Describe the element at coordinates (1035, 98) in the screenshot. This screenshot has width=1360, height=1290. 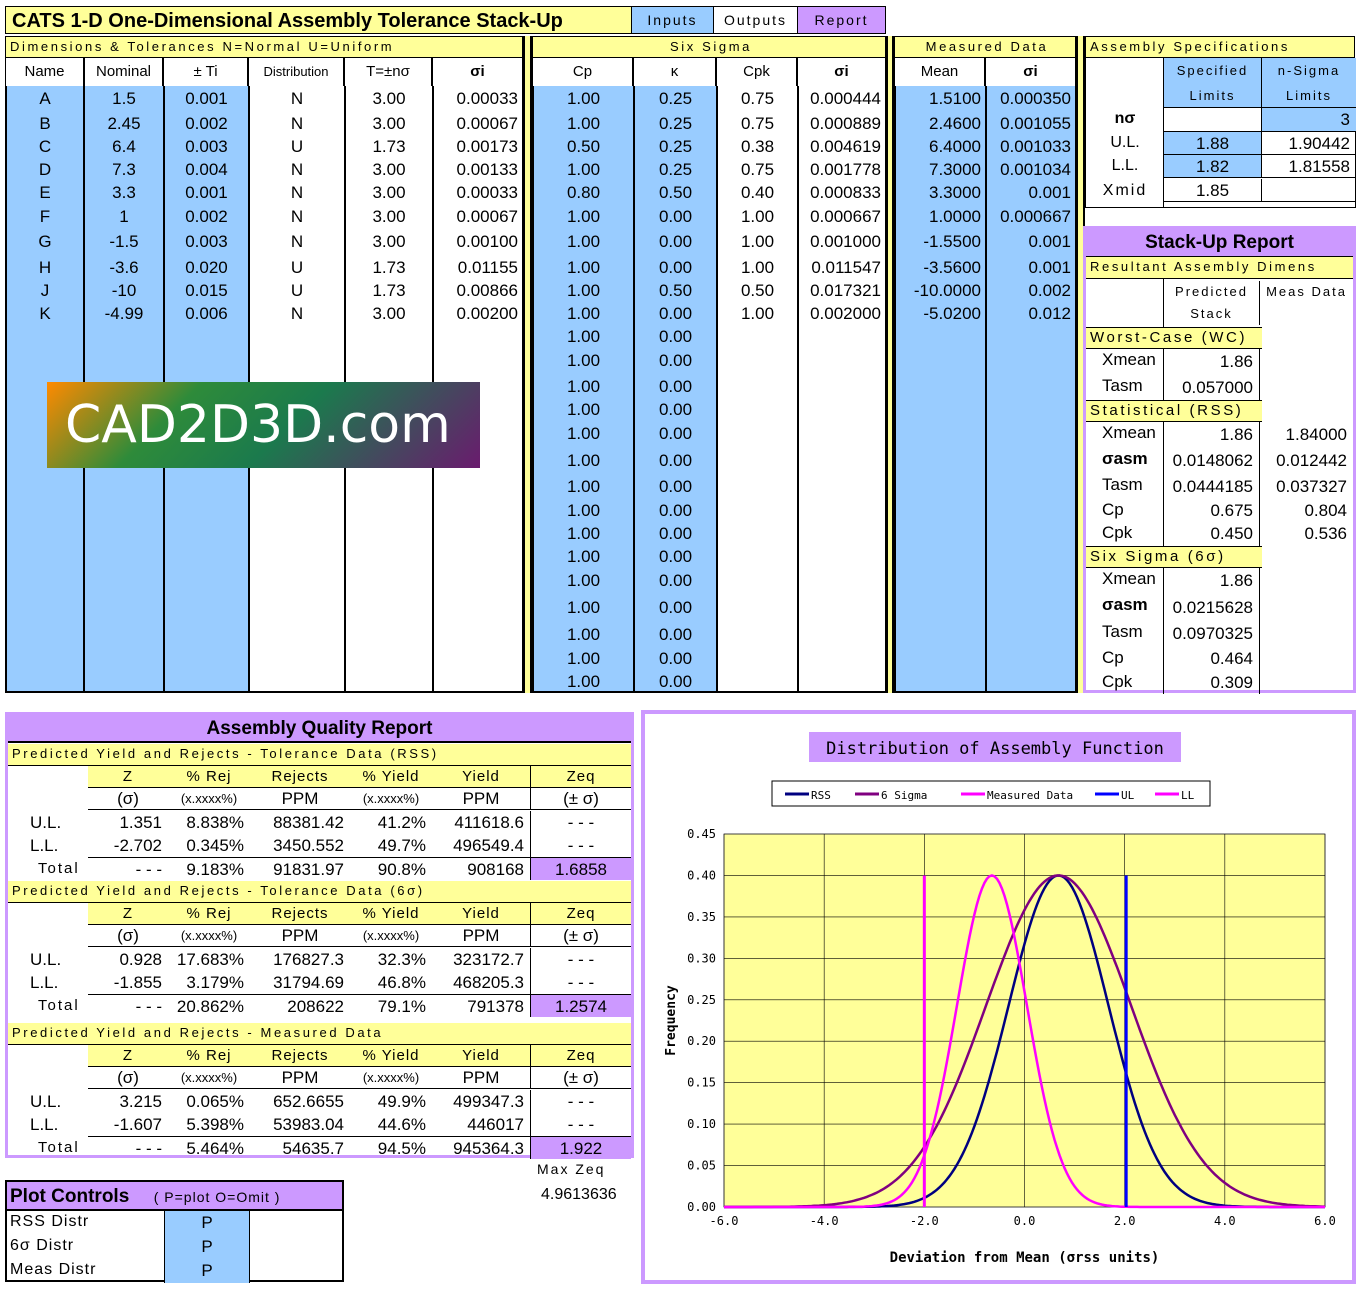
I see `cell-m-sigma: 0.000350` at that location.